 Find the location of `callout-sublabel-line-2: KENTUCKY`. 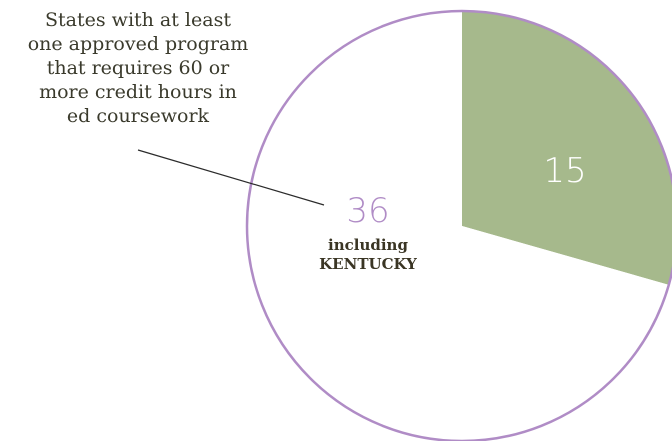

callout-sublabel-line-2: KENTUCKY is located at coordinates (368, 264).